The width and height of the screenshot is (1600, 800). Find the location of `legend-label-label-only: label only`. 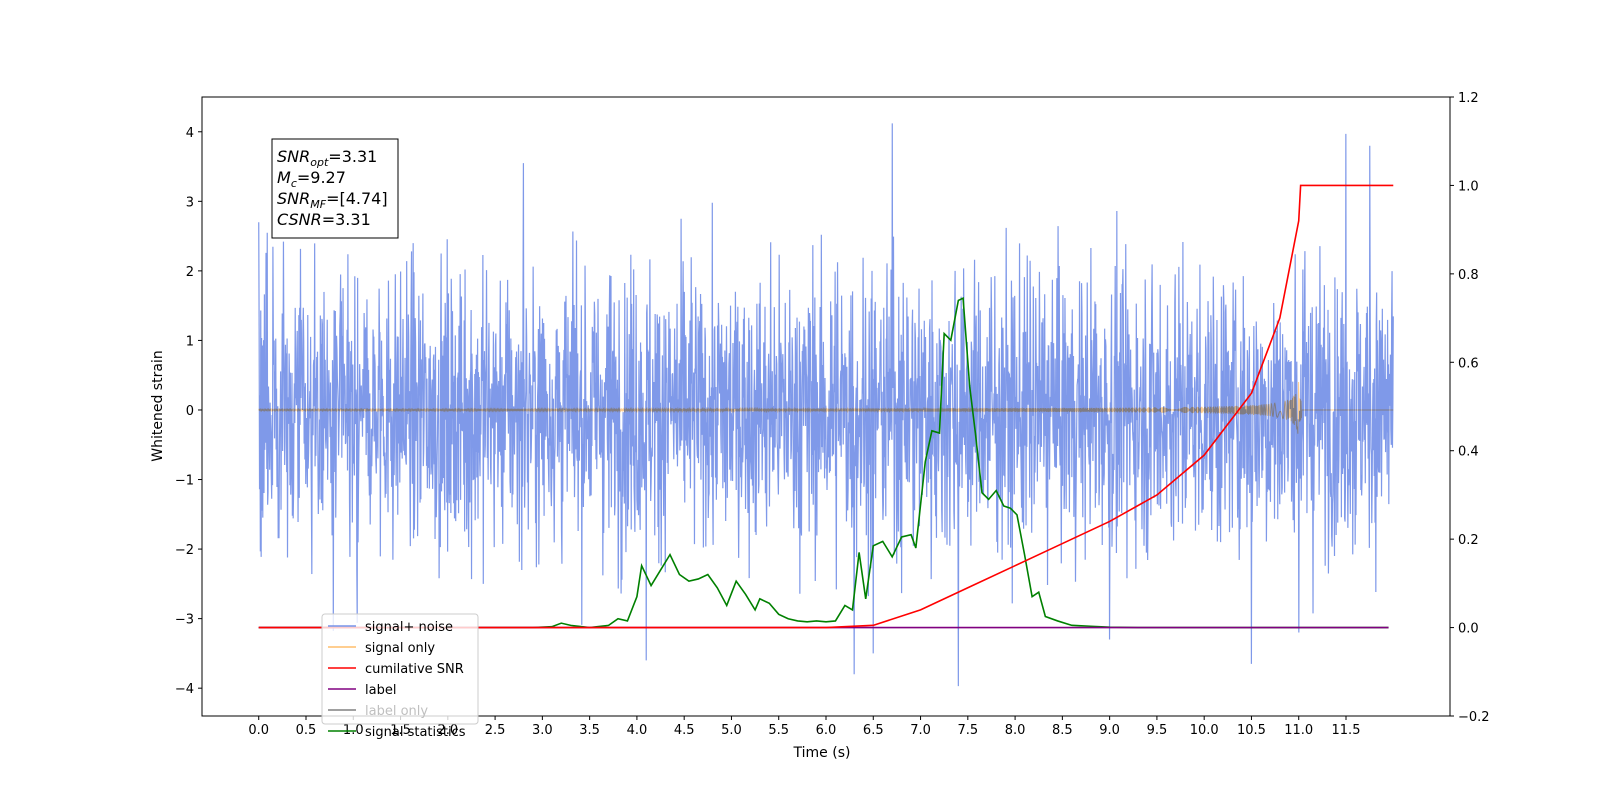

legend-label-label-only: label only is located at coordinates (396, 711).